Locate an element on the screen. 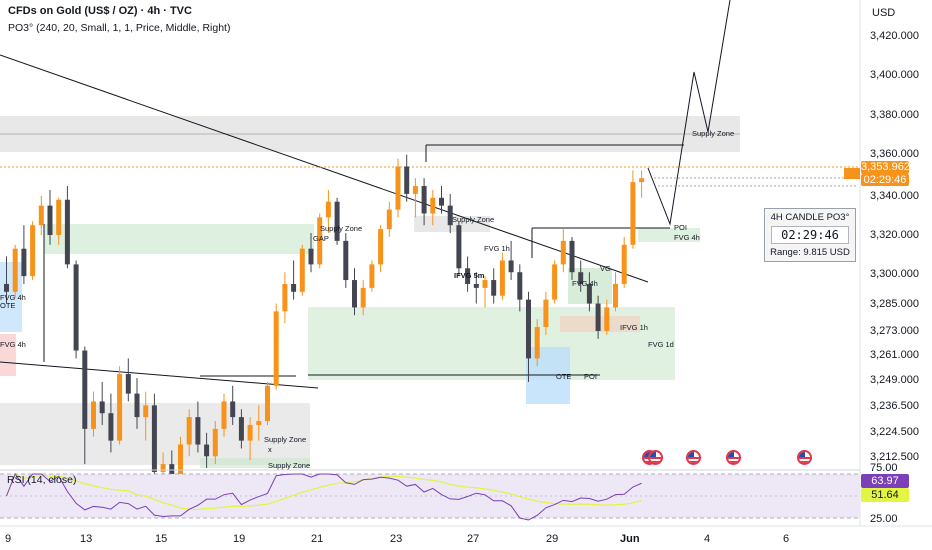  projection-path is located at coordinates (689, 113).